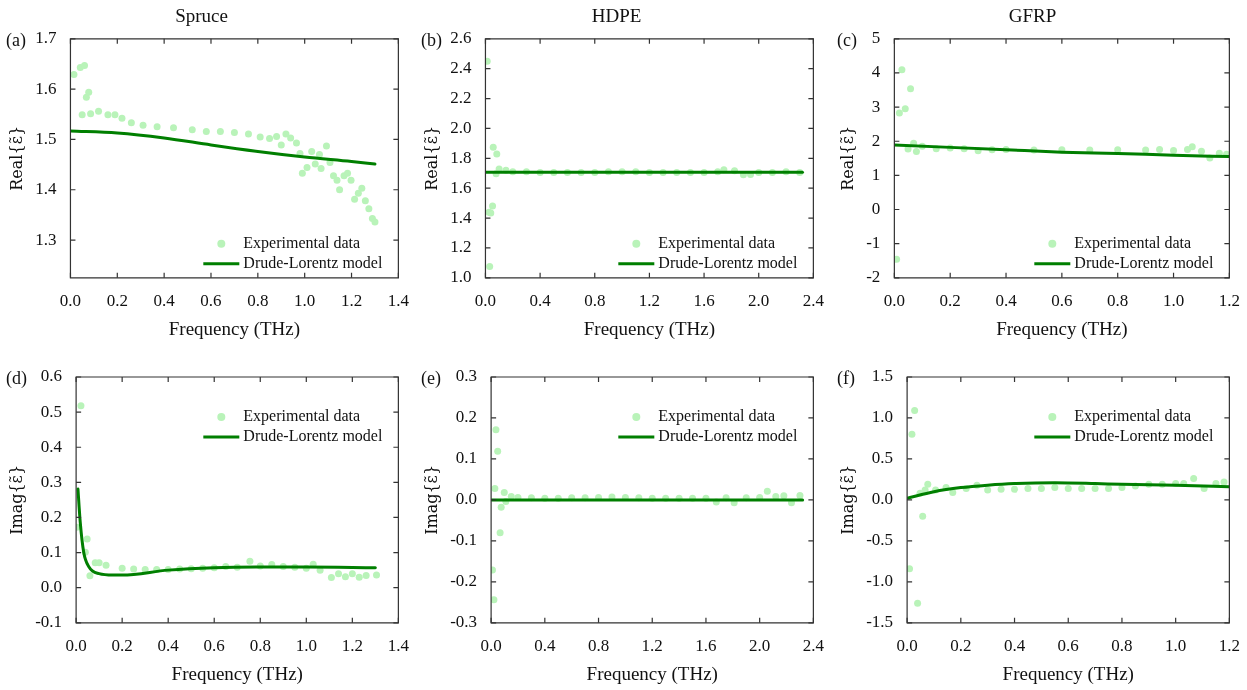  I want to click on chart-title: HDPE, so click(616, 16).